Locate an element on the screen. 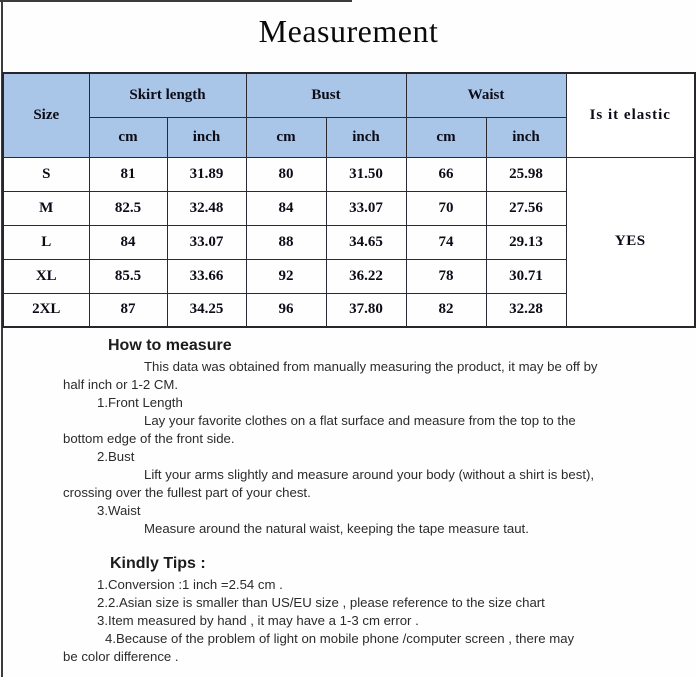 The image size is (697, 677). measurement-value: 70 is located at coordinates (446, 208).